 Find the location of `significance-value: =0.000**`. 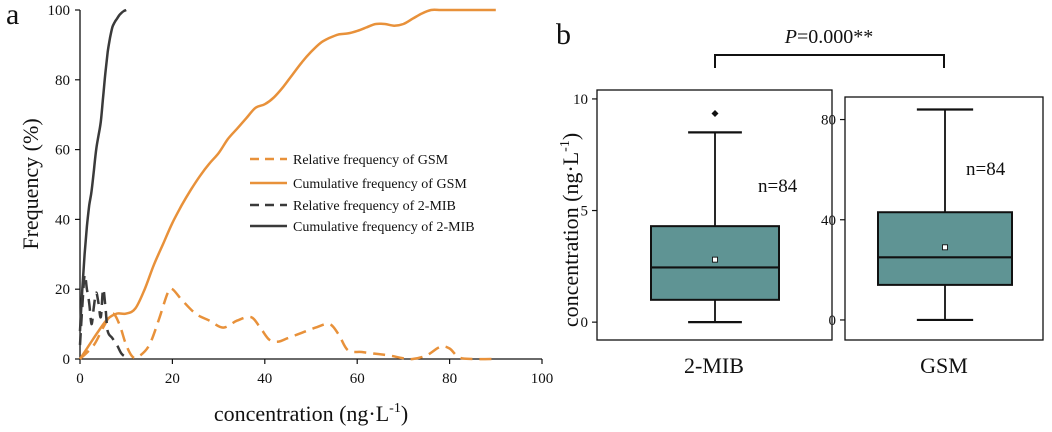

significance-value: =0.000** is located at coordinates (835, 37).